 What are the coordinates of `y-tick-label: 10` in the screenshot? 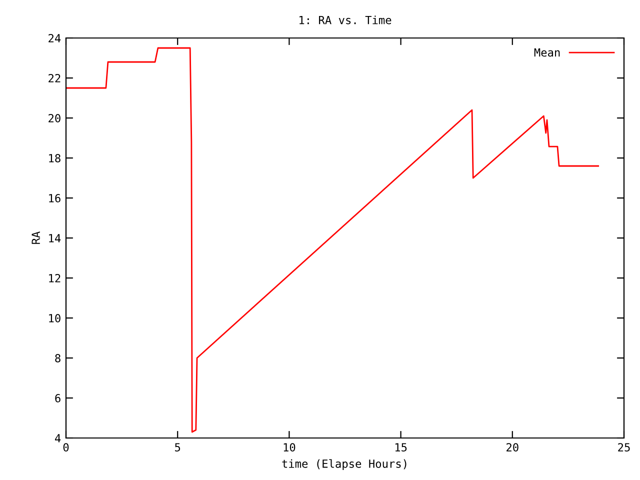 It's located at (54, 318).